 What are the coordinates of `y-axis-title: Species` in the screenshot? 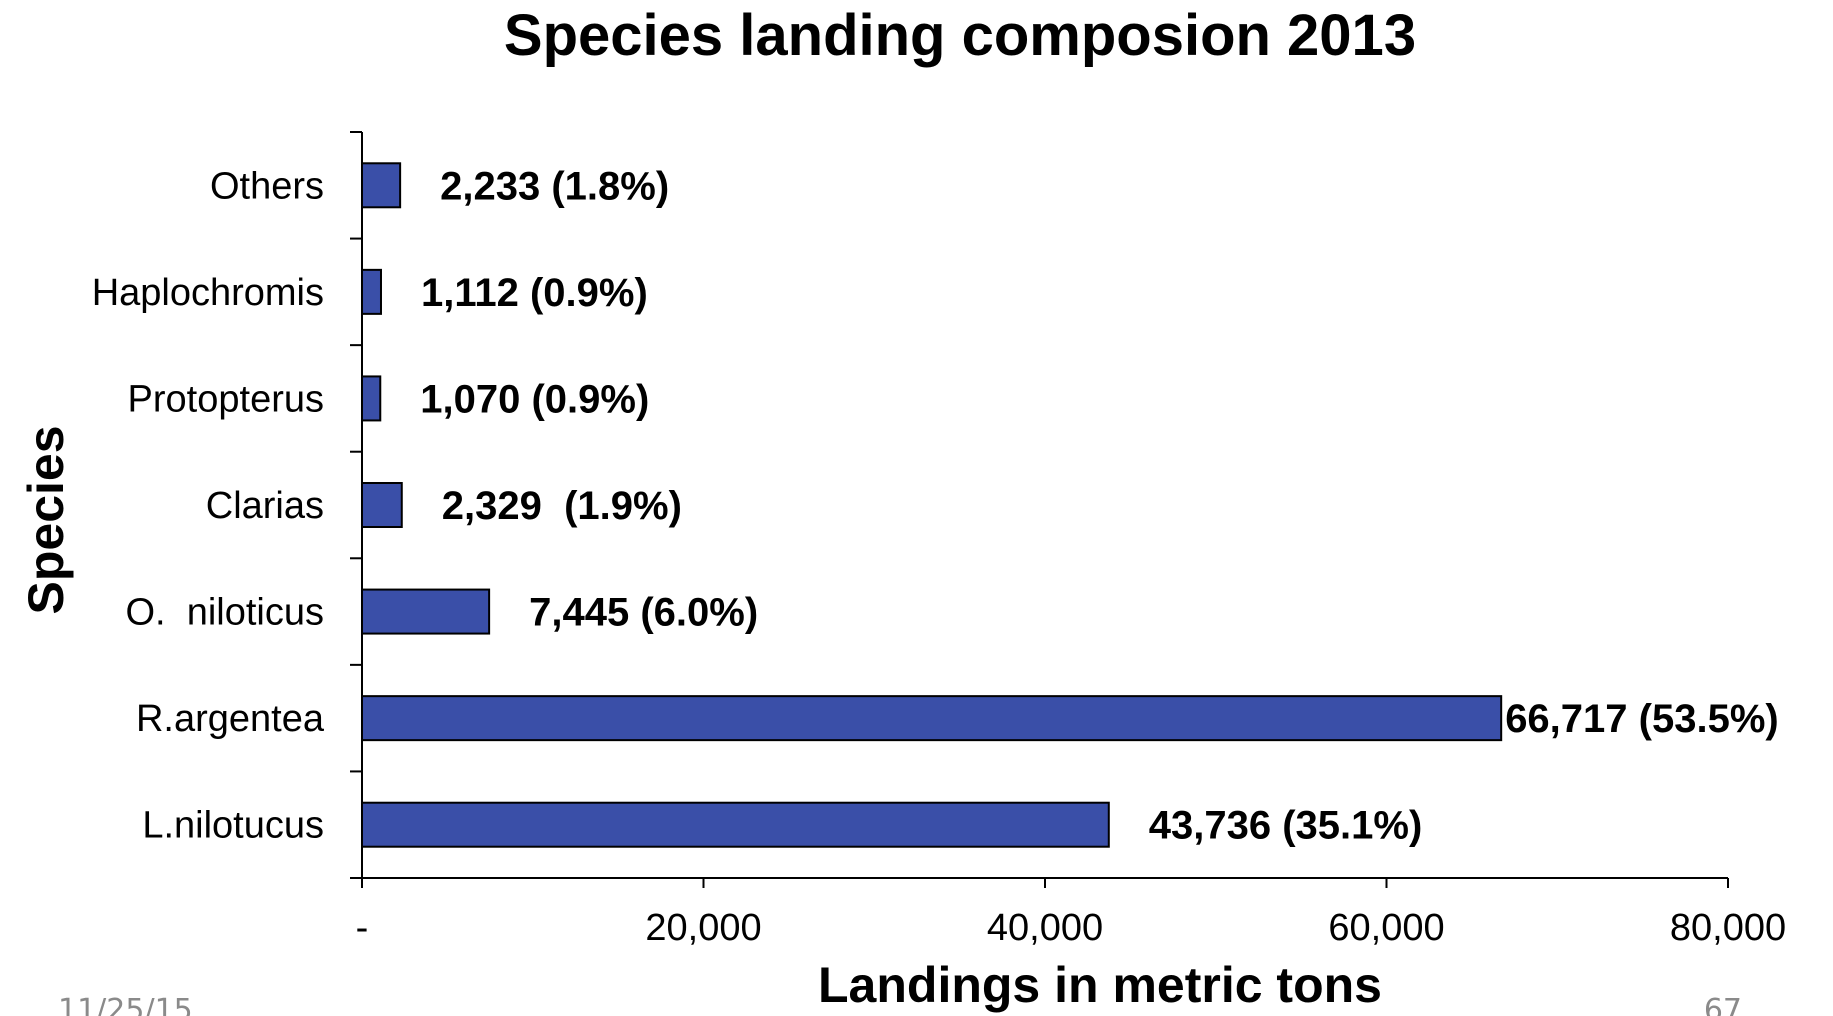 It's located at (46, 519).